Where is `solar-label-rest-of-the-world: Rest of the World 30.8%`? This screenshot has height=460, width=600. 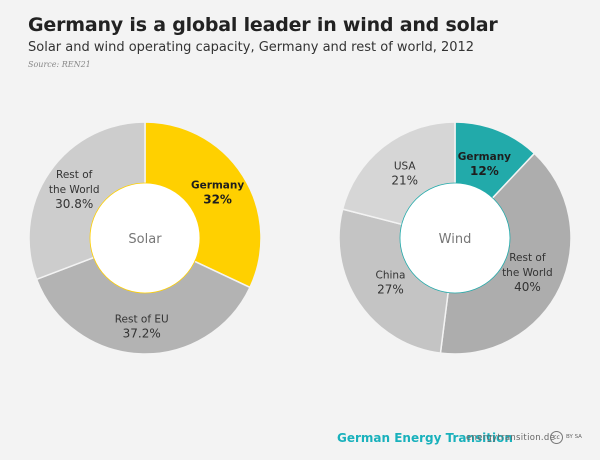
solar-label-rest-of-the-world: Rest of the World 30.8% is located at coordinates (74, 190).